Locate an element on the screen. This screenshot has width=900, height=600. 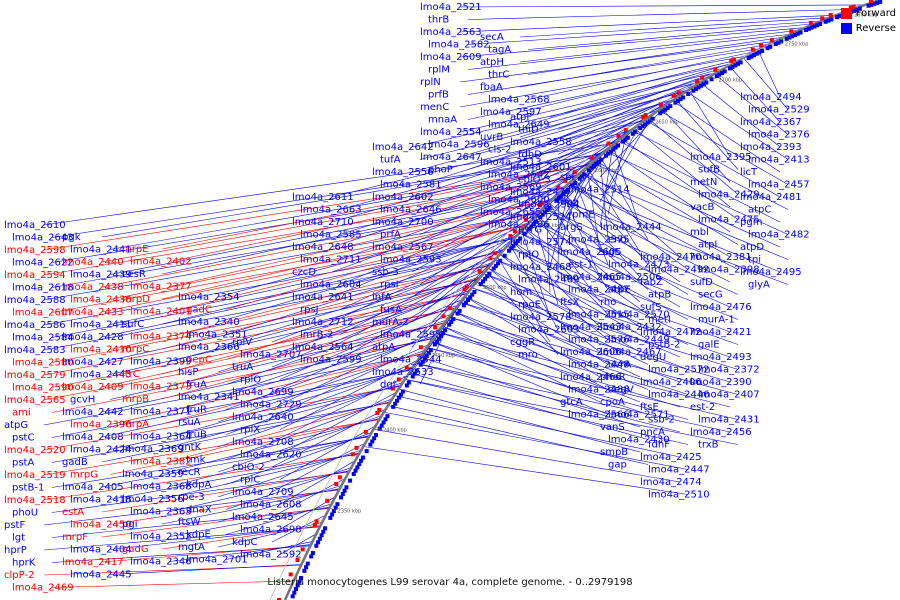
gene-label: lmo4a_2473 is located at coordinates (639, 265).